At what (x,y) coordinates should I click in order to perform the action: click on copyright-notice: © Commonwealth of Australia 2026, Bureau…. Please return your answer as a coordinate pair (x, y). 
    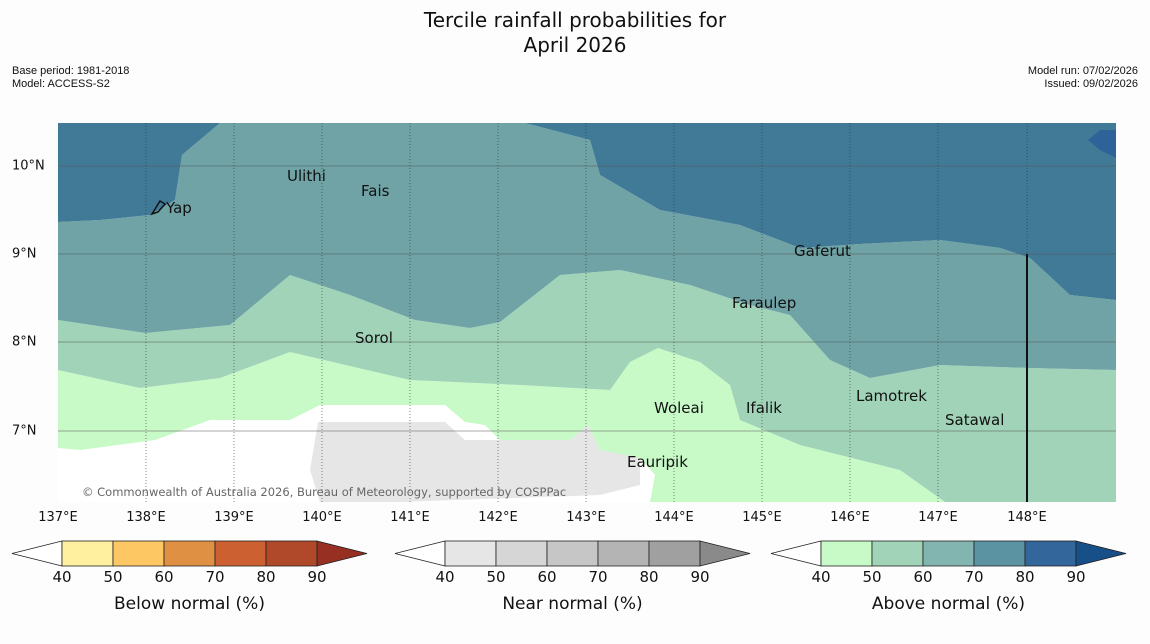
    Looking at the image, I should click on (324, 492).